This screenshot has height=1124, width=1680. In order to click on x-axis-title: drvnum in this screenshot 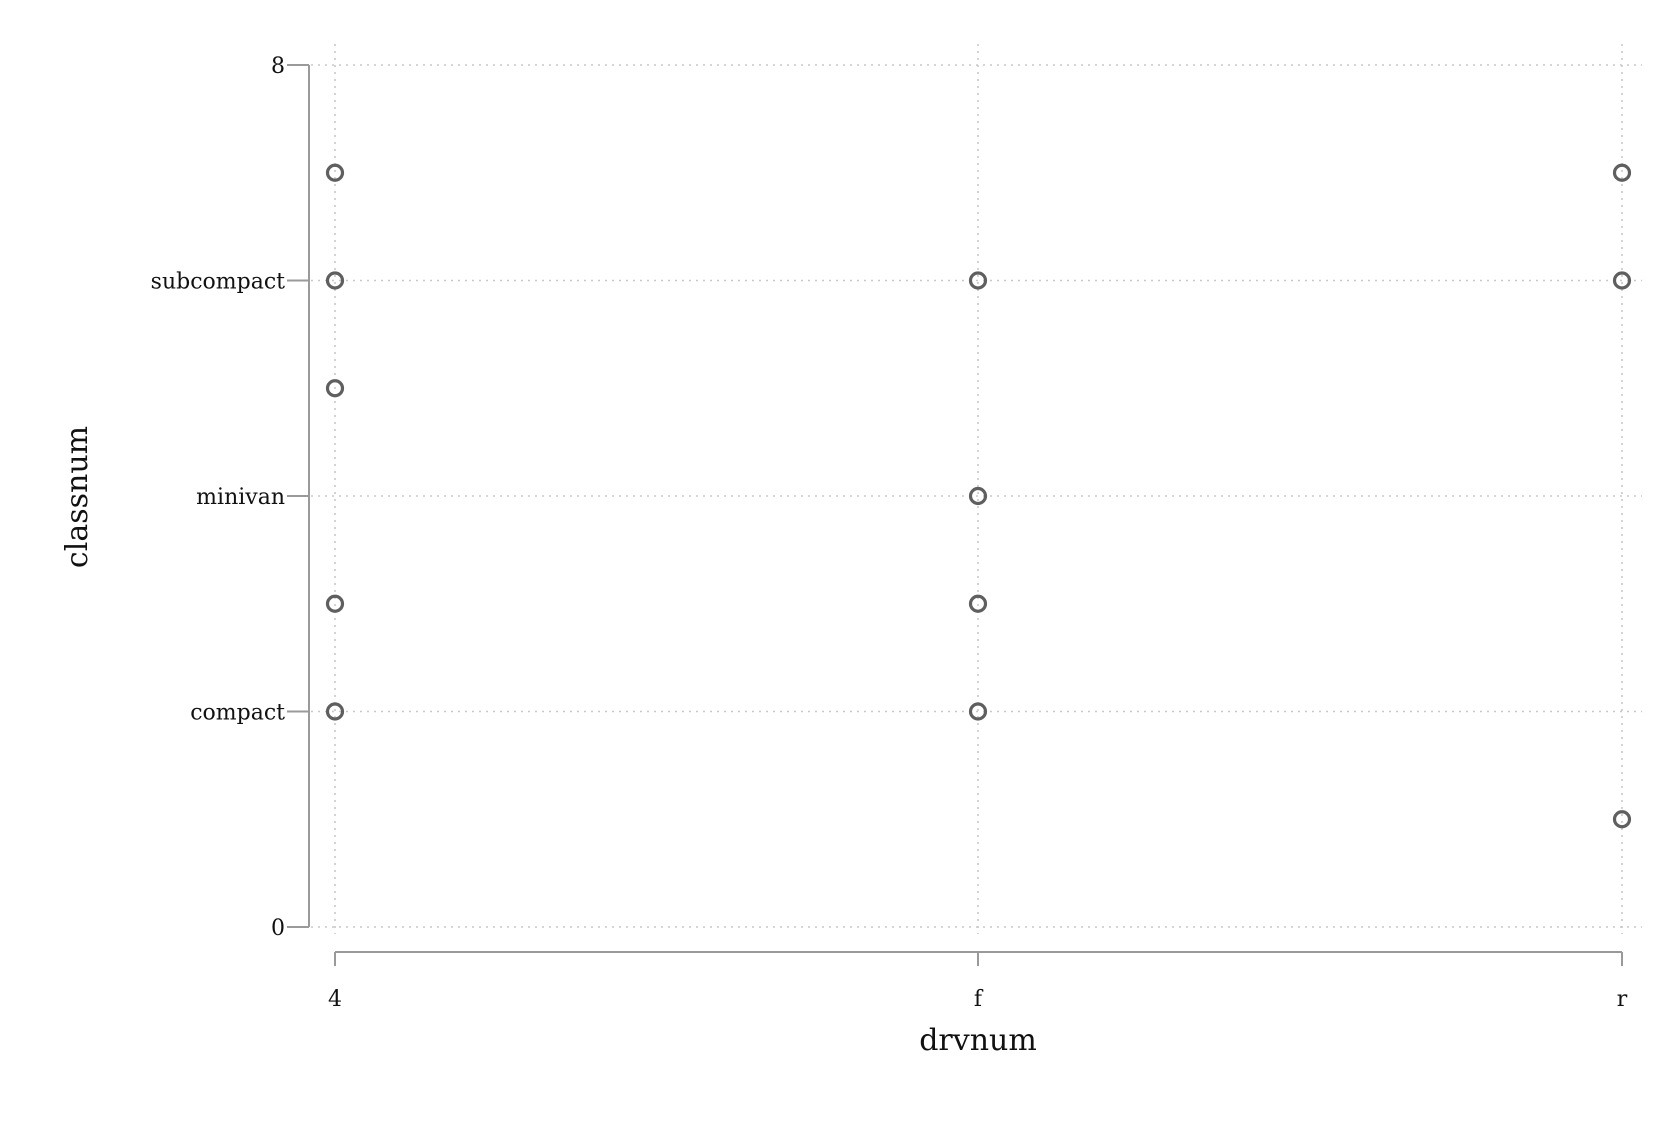, I will do `click(978, 1040)`.